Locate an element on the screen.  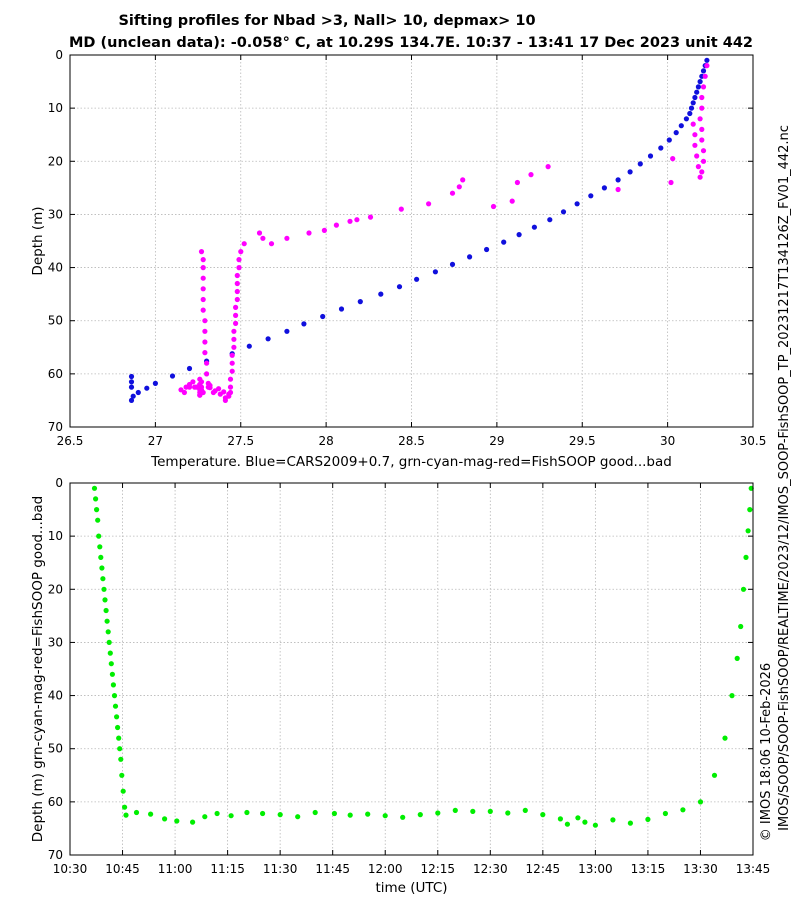
x-tick-label: 30 is located at coordinates (667, 441).